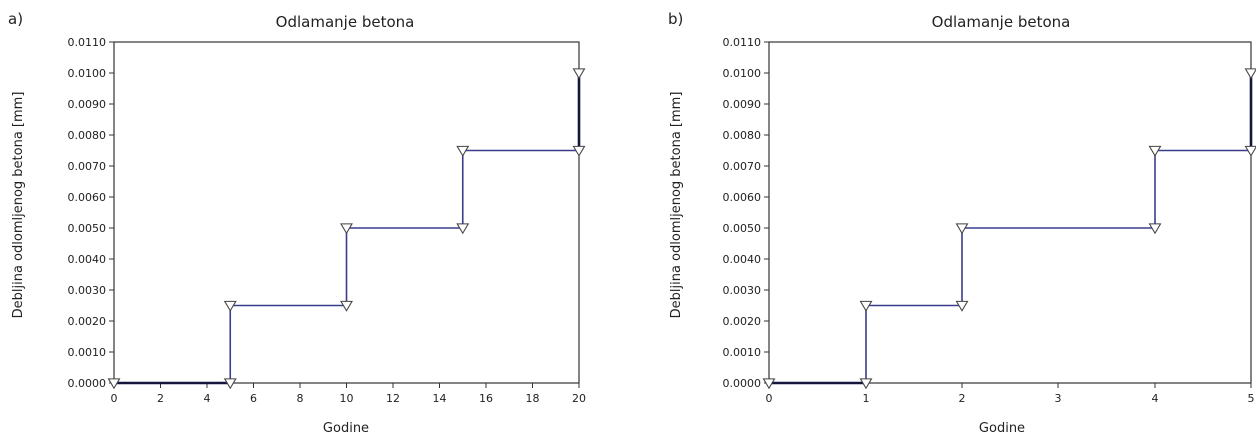 Image resolution: width=1256 pixels, height=438 pixels. Describe the element at coordinates (486, 398) in the screenshot. I see `x-tick-label: 16` at that location.